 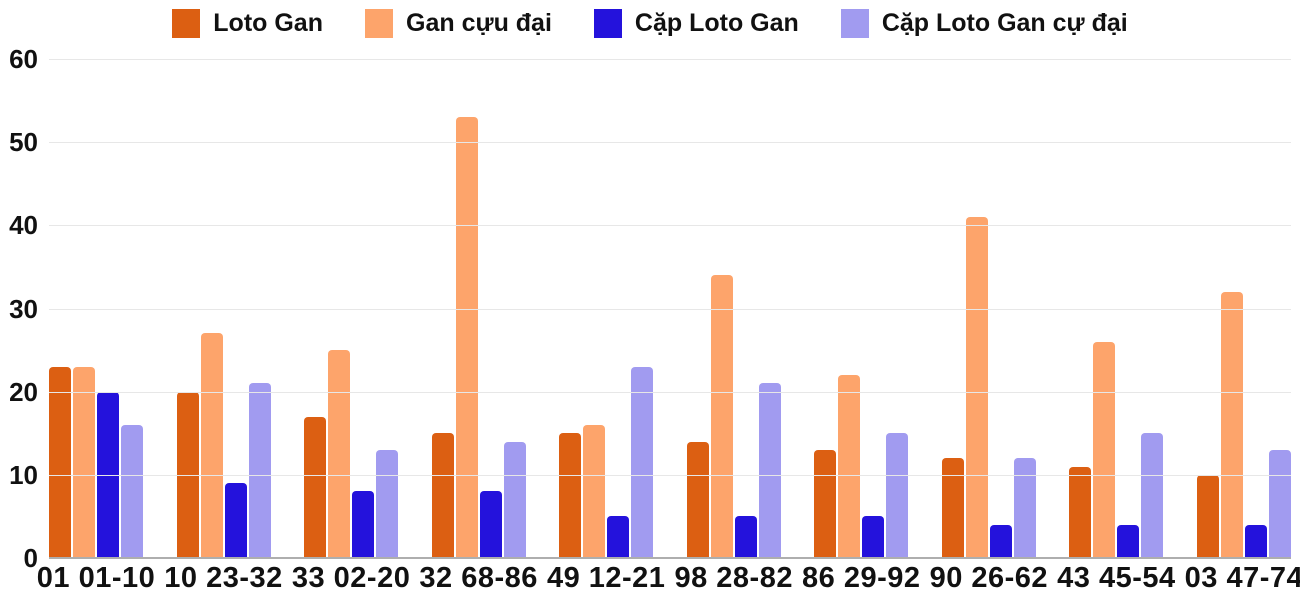 I want to click on legend-swatch-gan-cuu-ai, so click(x=379, y=23).